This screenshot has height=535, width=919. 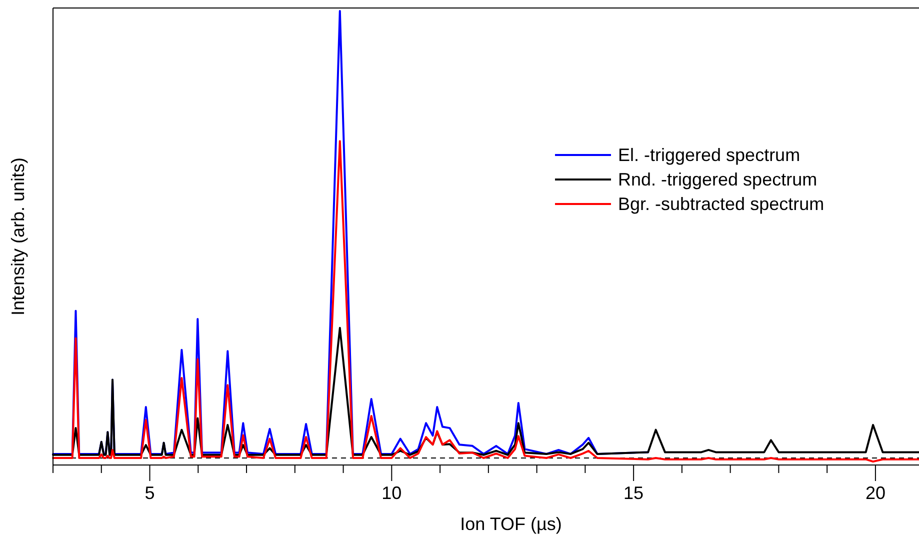 I want to click on x-tick-label: 15, so click(x=634, y=493).